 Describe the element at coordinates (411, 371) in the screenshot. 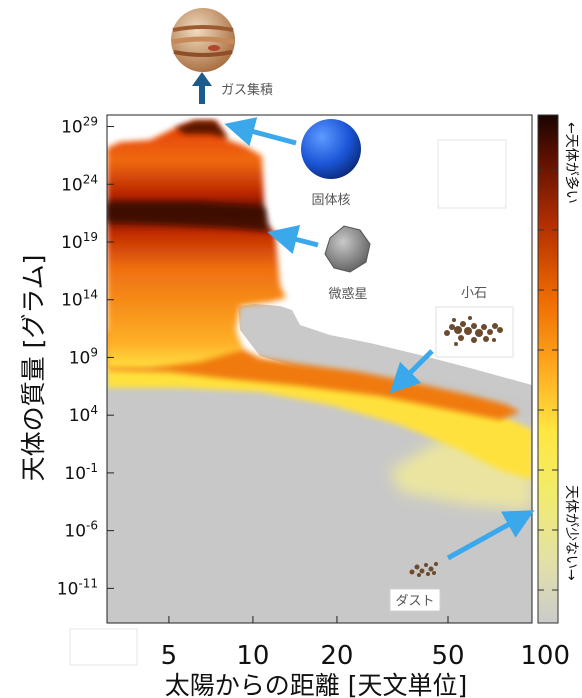

I see `pebble-arrow` at that location.